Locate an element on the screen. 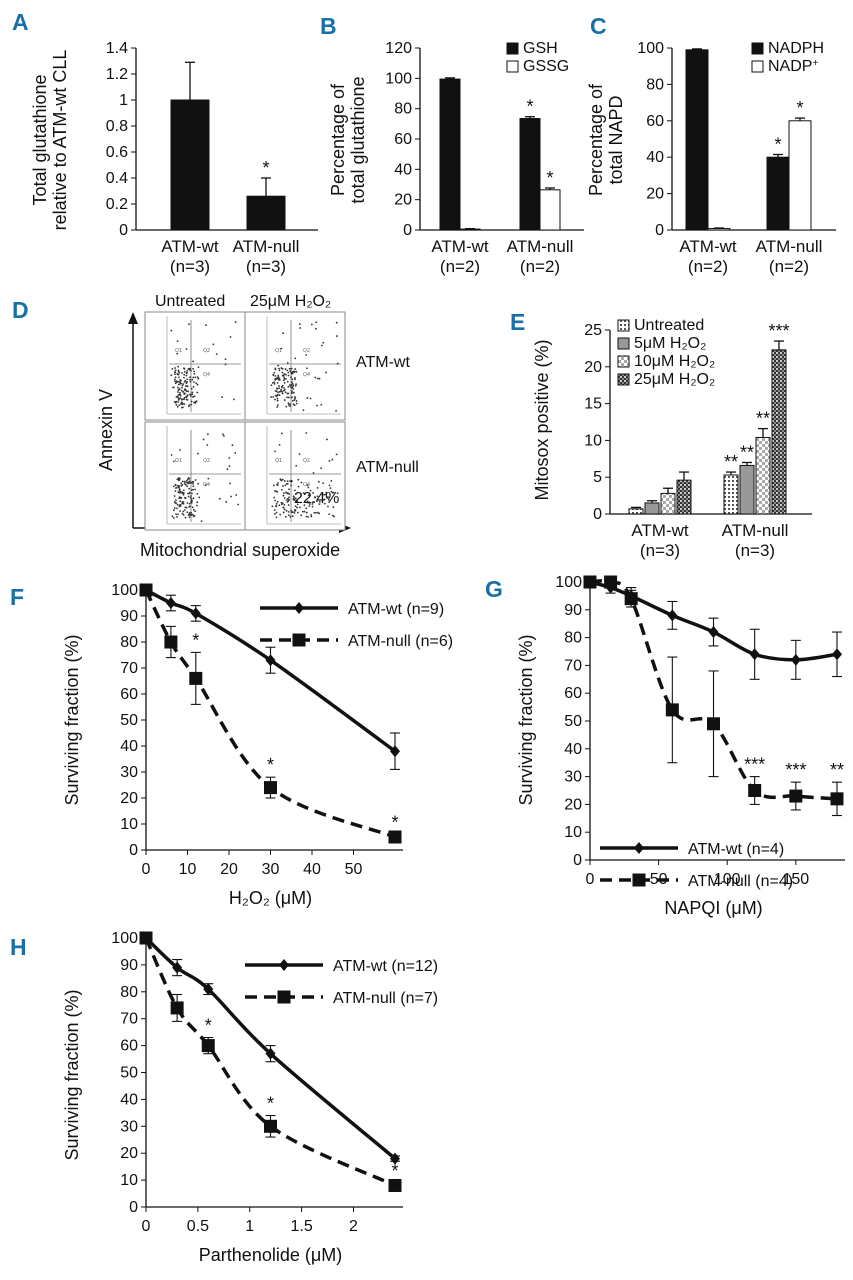  flow-col-header-untreated: Untreated is located at coordinates (190, 301).